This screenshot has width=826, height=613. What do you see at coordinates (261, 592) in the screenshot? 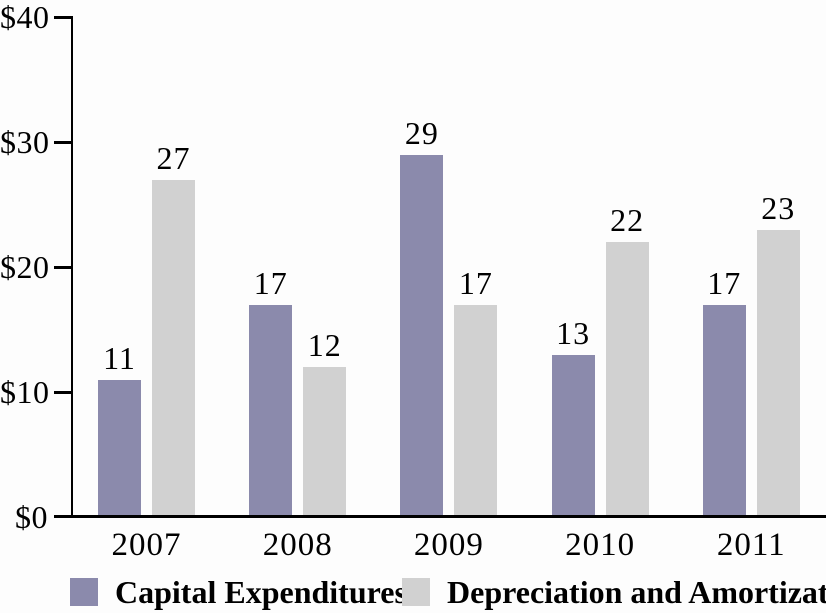
I see `legend-label: Capital Expenditures` at bounding box center [261, 592].